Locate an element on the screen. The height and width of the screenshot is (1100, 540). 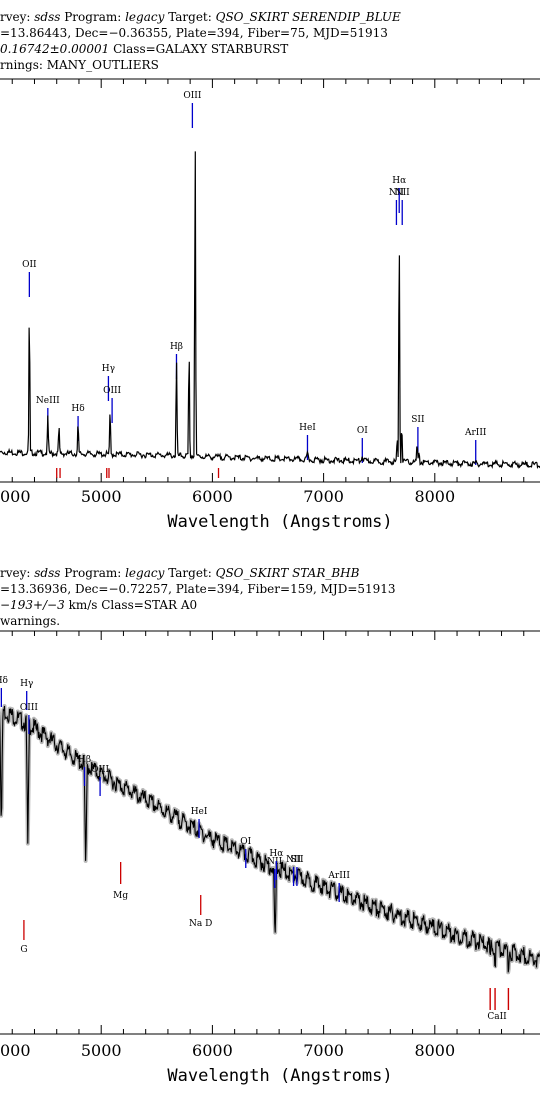
panel2-header-line3: −193+/−3 km/s Class=STAR A0 is located at coordinates (98, 605).